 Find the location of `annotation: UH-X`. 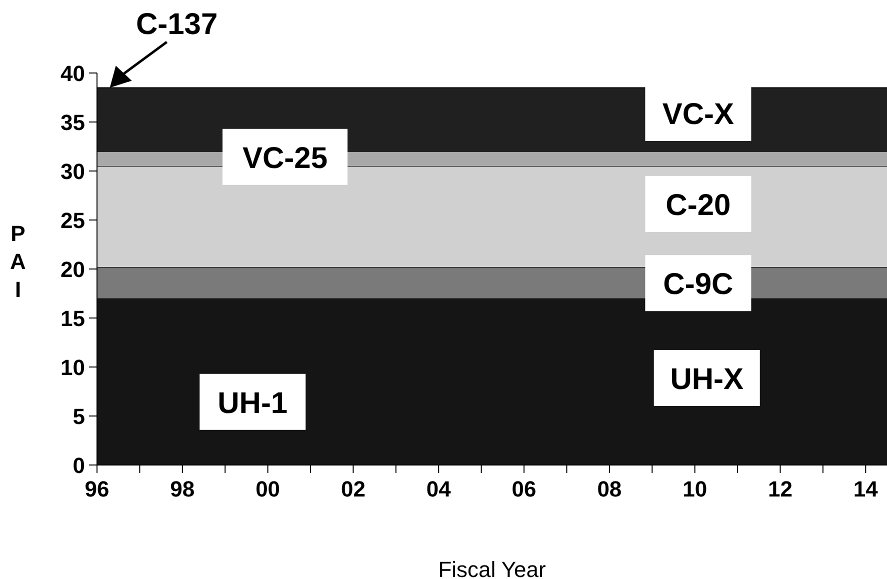

annotation: UH-X is located at coordinates (707, 379).